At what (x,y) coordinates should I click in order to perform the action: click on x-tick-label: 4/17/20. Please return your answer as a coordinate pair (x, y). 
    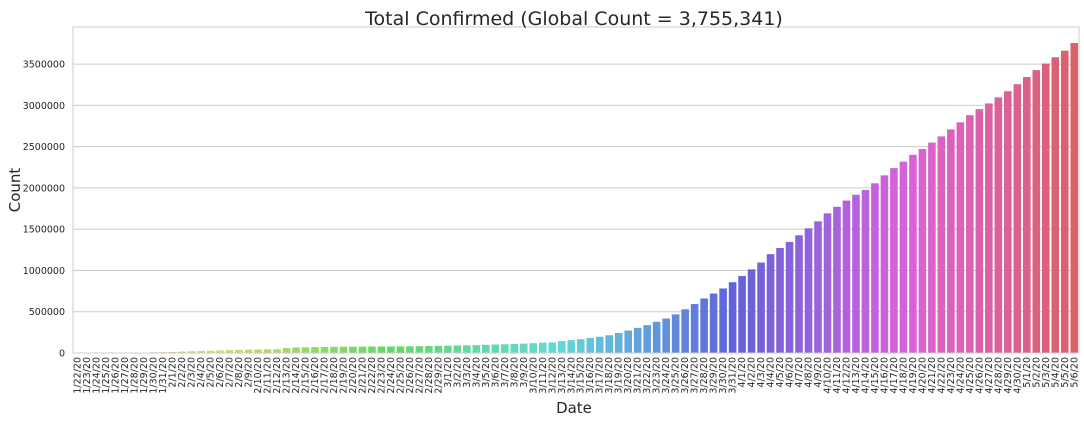
    Looking at the image, I should click on (894, 375).